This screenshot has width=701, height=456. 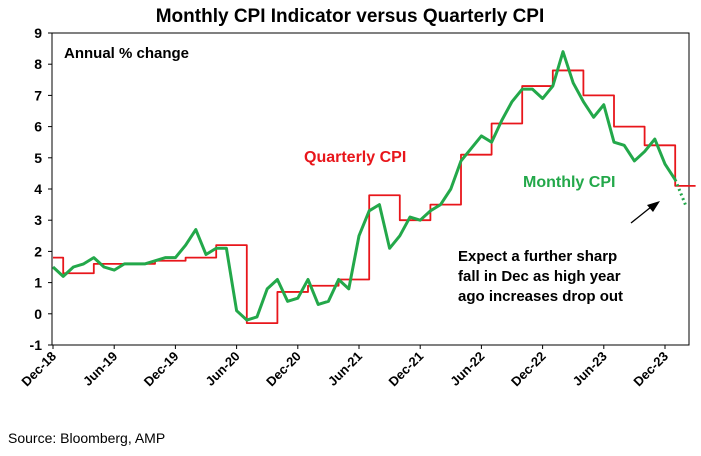 What do you see at coordinates (36, 345) in the screenshot?
I see `y-tick-label: -1` at bounding box center [36, 345].